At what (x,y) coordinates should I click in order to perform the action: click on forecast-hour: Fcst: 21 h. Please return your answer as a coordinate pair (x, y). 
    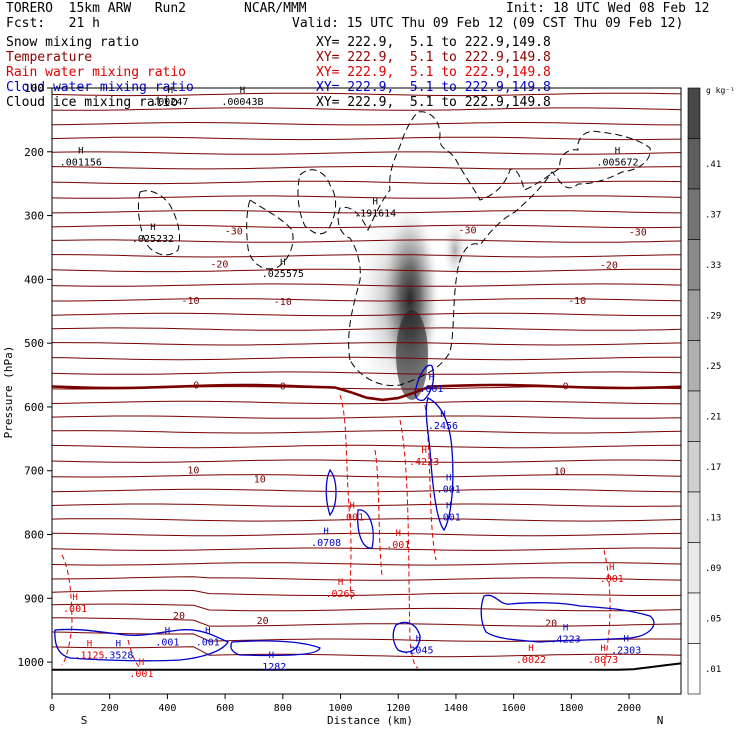
    Looking at the image, I should click on (53, 23).